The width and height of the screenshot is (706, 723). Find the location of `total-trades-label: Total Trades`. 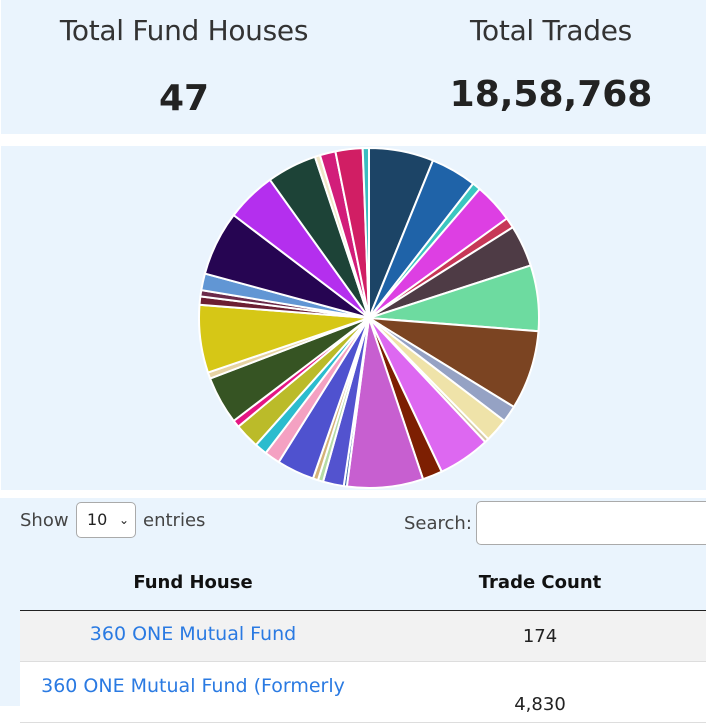

total-trades-label: Total Trades is located at coordinates (551, 30).